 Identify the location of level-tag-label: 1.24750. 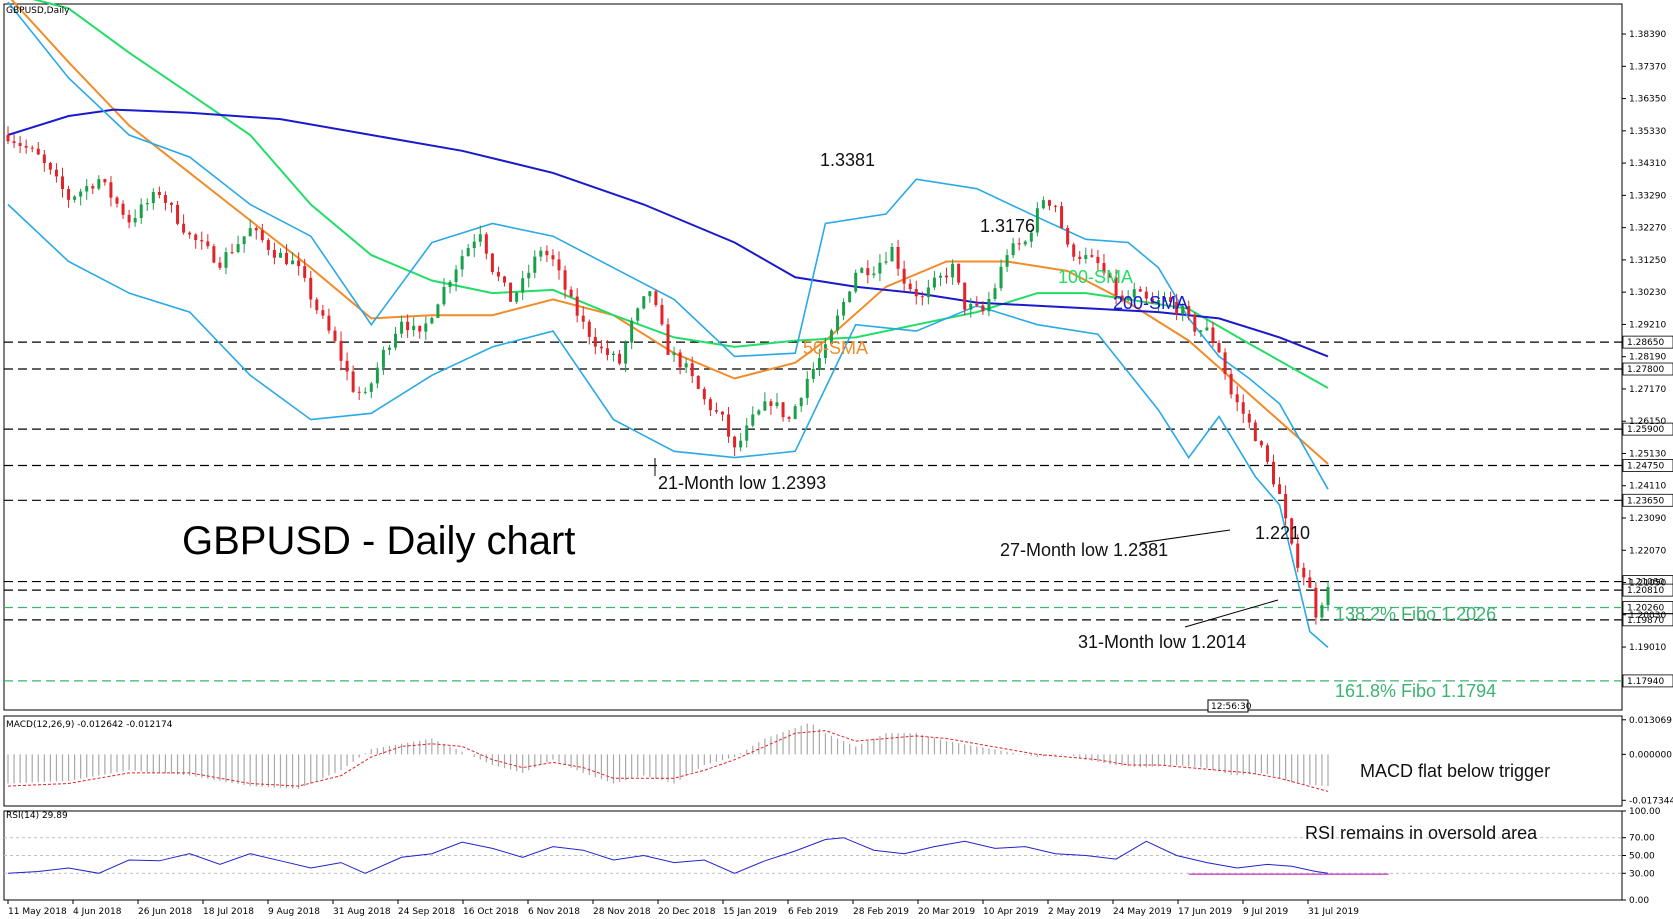
(1645, 466).